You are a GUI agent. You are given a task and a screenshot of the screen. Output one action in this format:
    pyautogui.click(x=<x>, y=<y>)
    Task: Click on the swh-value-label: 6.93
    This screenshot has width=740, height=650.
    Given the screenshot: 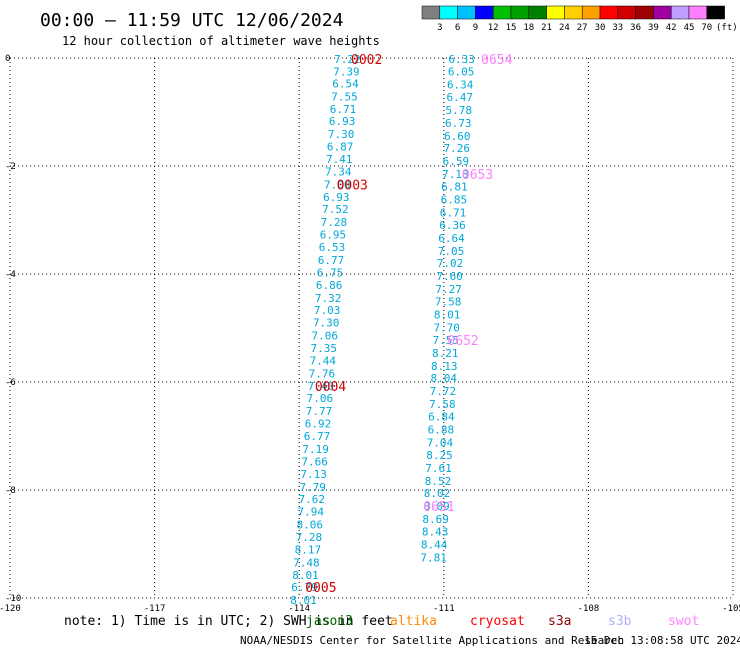 What is the action you would take?
    pyautogui.click(x=342, y=121)
    